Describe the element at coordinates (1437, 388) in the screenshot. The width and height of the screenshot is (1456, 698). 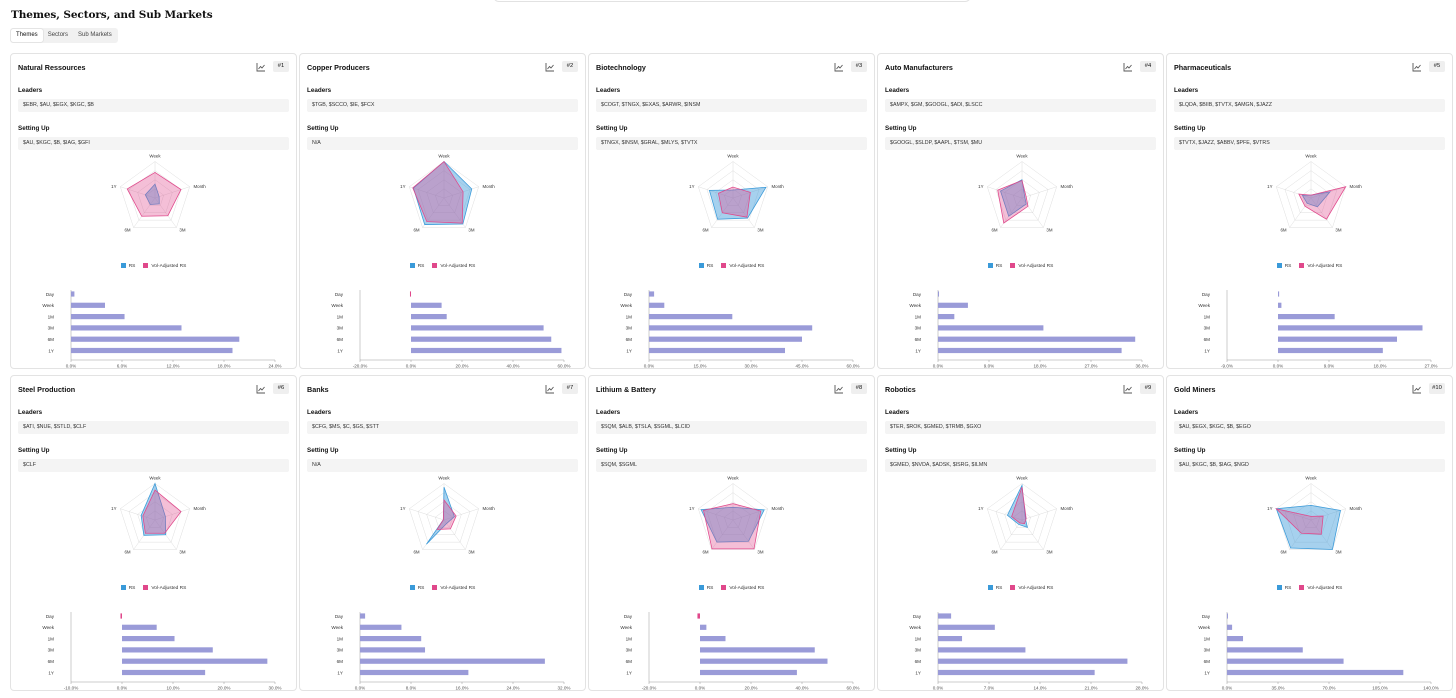
I see `rank-badge: #10` at that location.